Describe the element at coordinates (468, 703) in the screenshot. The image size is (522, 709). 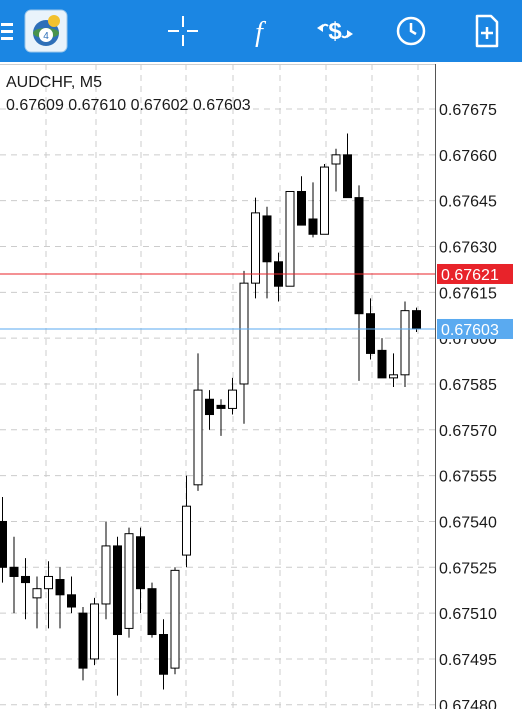
I see `y-tick-label: 0.67480` at that location.